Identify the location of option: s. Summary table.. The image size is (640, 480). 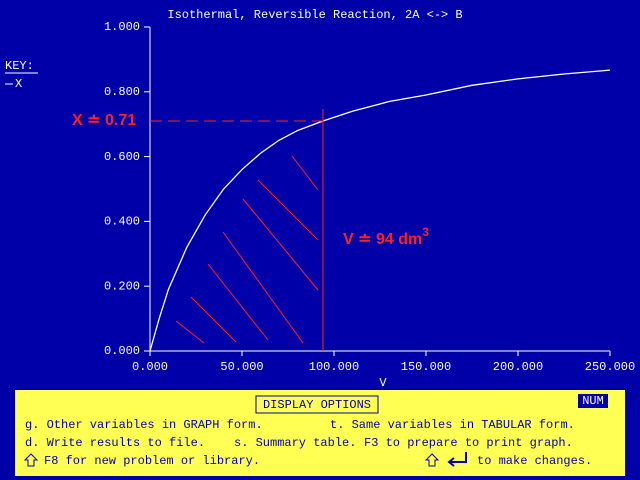
(295, 443).